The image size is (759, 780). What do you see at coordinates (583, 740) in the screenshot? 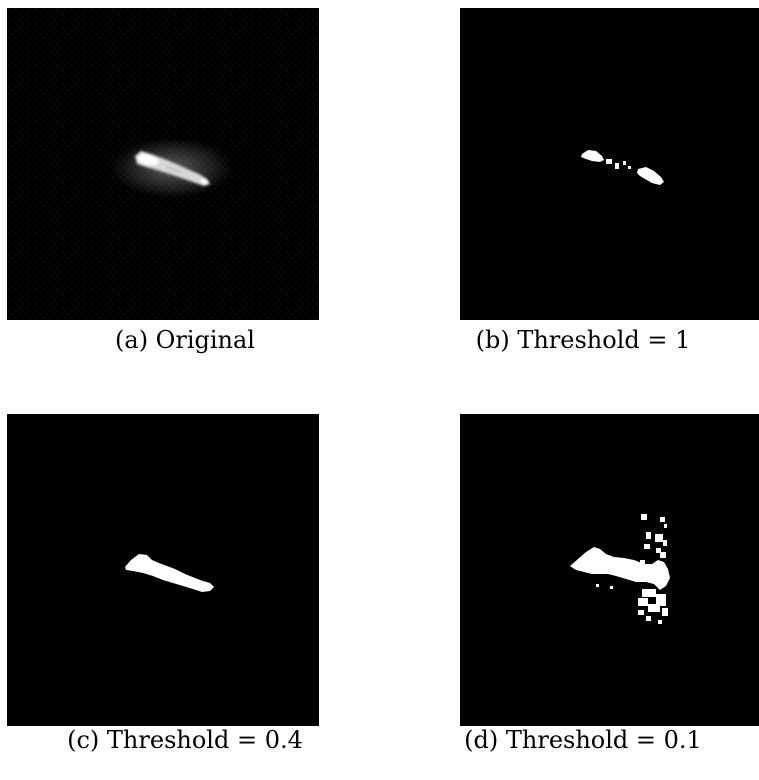
I see `caption-threshold-0-1: (d) Threshold = 0.1` at bounding box center [583, 740].